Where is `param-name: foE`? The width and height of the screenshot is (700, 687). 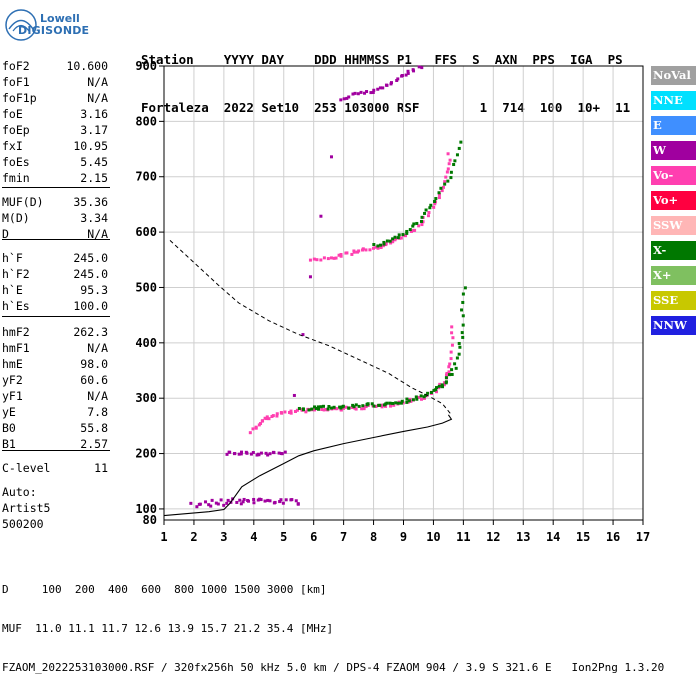
param-name: foE is located at coordinates (12, 114).